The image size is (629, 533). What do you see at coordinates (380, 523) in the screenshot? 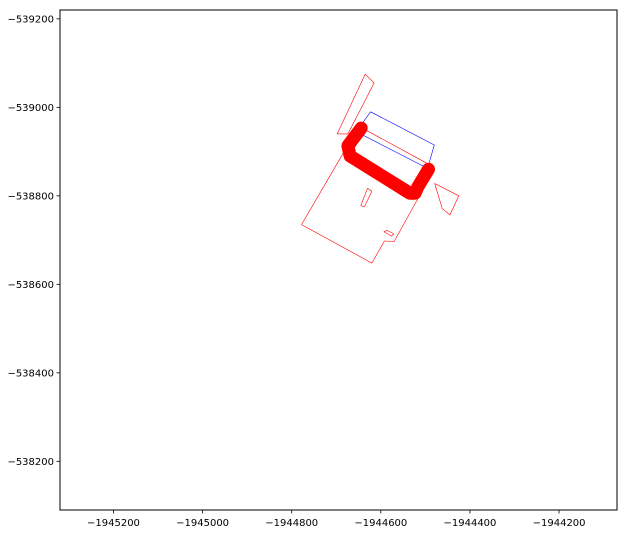
I see `x-tick-label: −1944600` at bounding box center [380, 523].